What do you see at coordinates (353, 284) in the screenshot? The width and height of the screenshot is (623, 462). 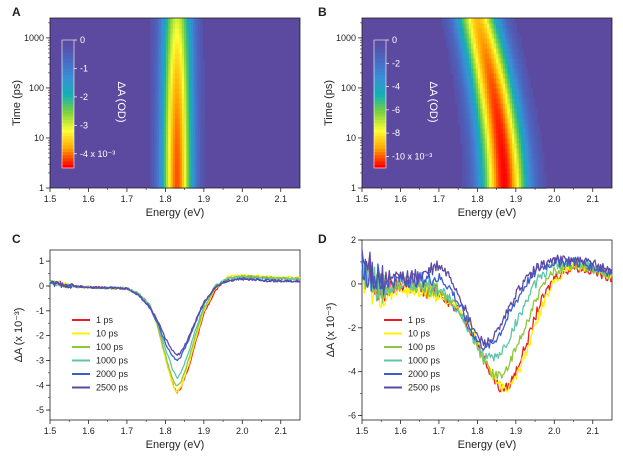 I see `y-tick-label: 0` at bounding box center [353, 284].